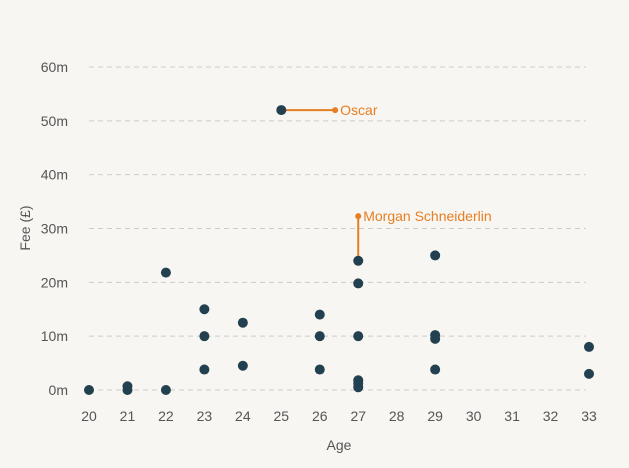 This screenshot has width=629, height=468. I want to click on x-tick-label: 25, so click(282, 416).